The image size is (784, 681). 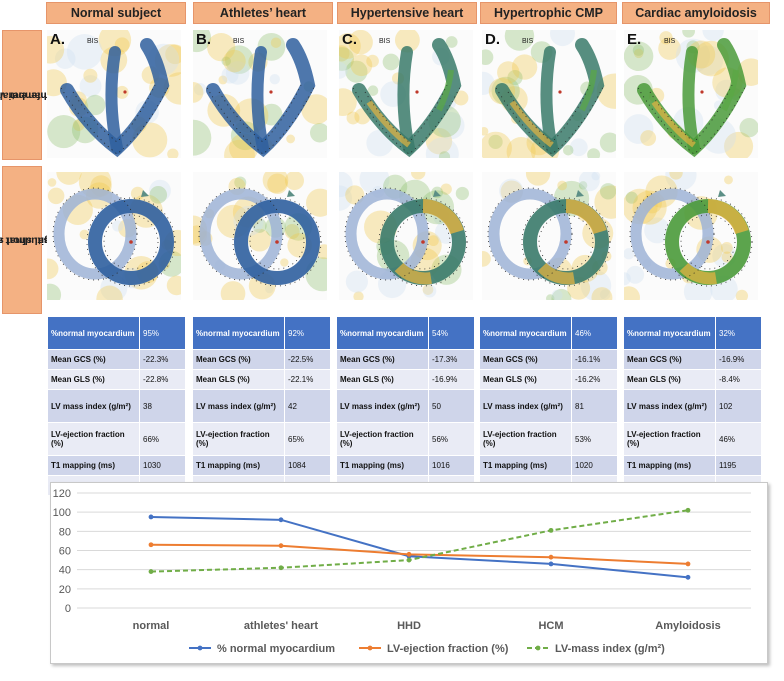 I want to click on table-row: Mean GLS (%) -22.8%, so click(x=117, y=379).